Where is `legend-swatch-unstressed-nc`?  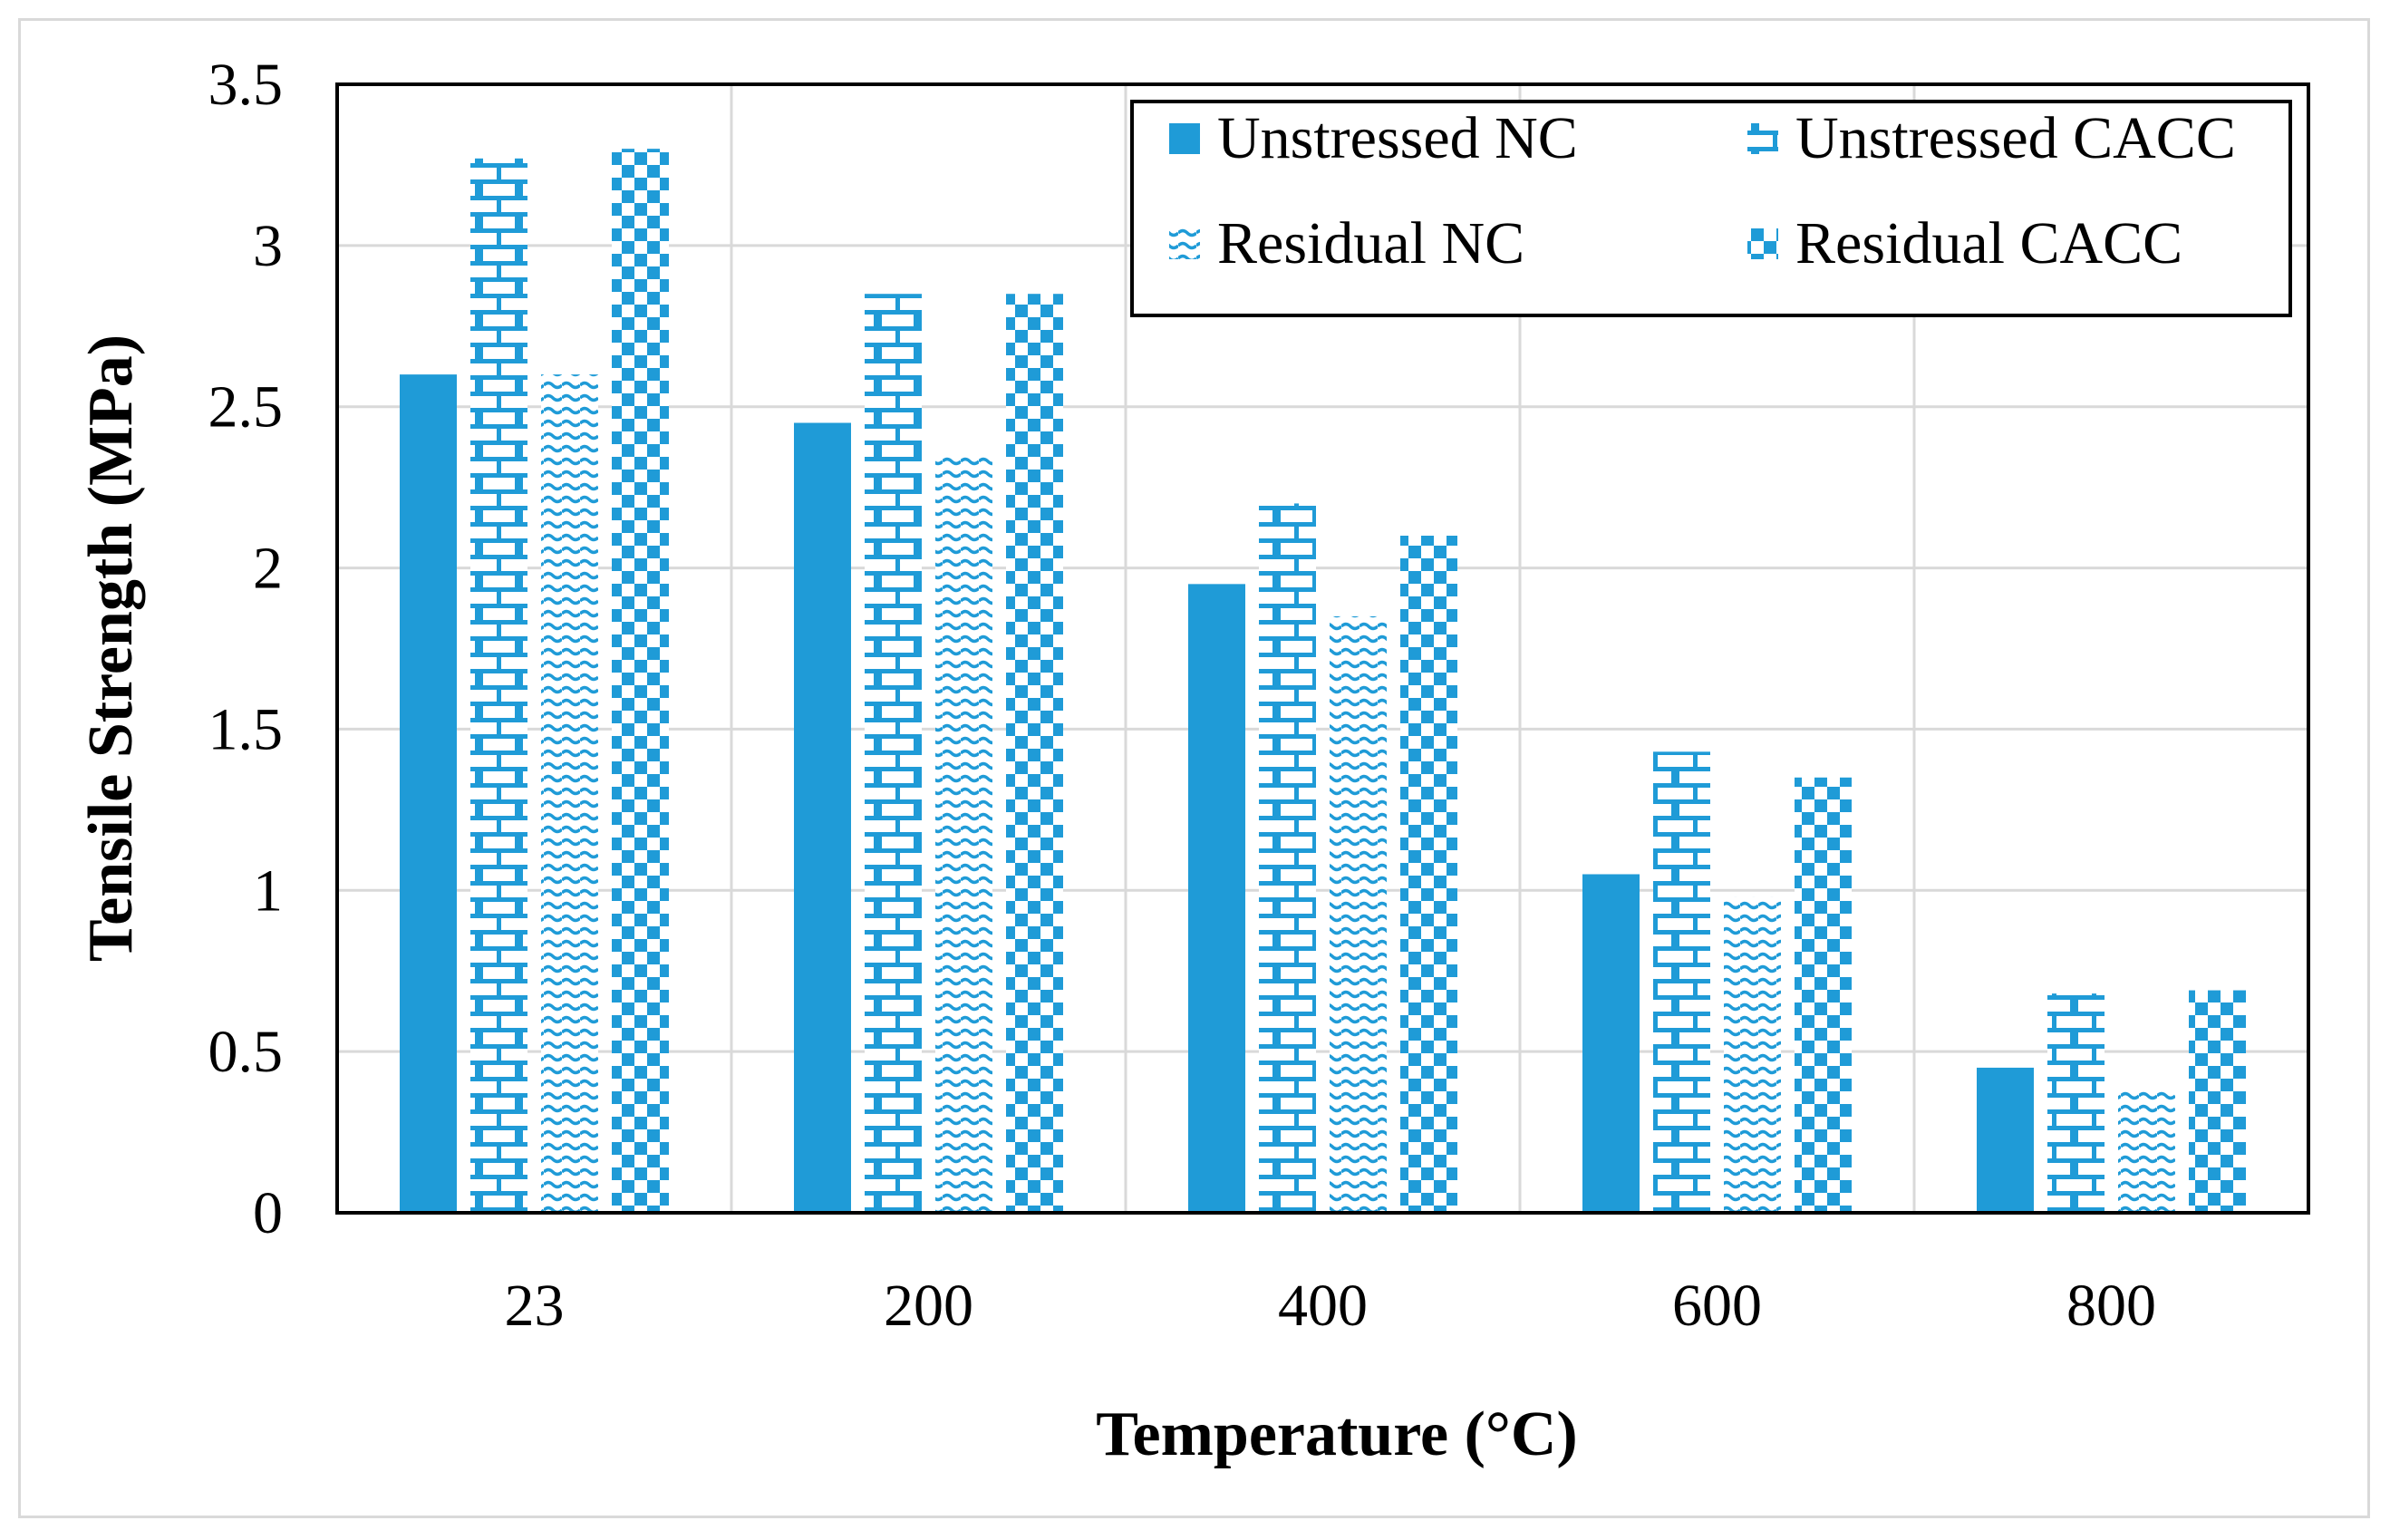 legend-swatch-unstressed-nc is located at coordinates (1184, 138).